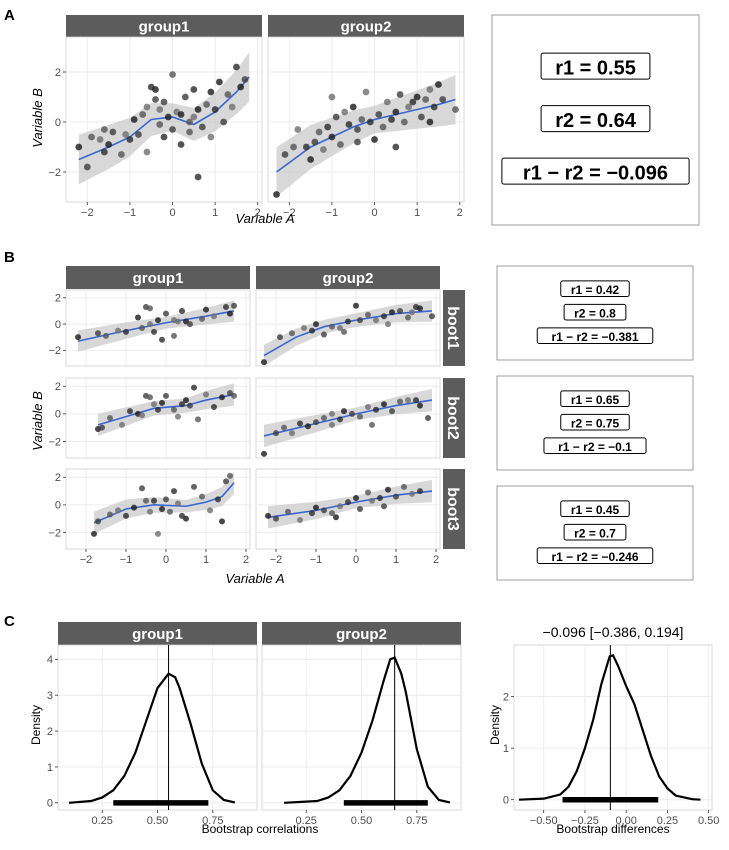  Describe the element at coordinates (585, 821) in the screenshot. I see `panel-c-diff-ticklabel-x: −0.25` at that location.